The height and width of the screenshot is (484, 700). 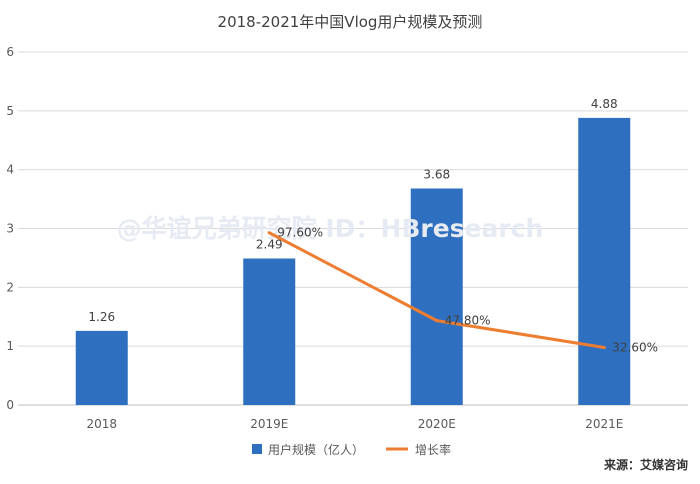 What do you see at coordinates (604, 424) in the screenshot?
I see `x-tick-label: 2021E` at bounding box center [604, 424].